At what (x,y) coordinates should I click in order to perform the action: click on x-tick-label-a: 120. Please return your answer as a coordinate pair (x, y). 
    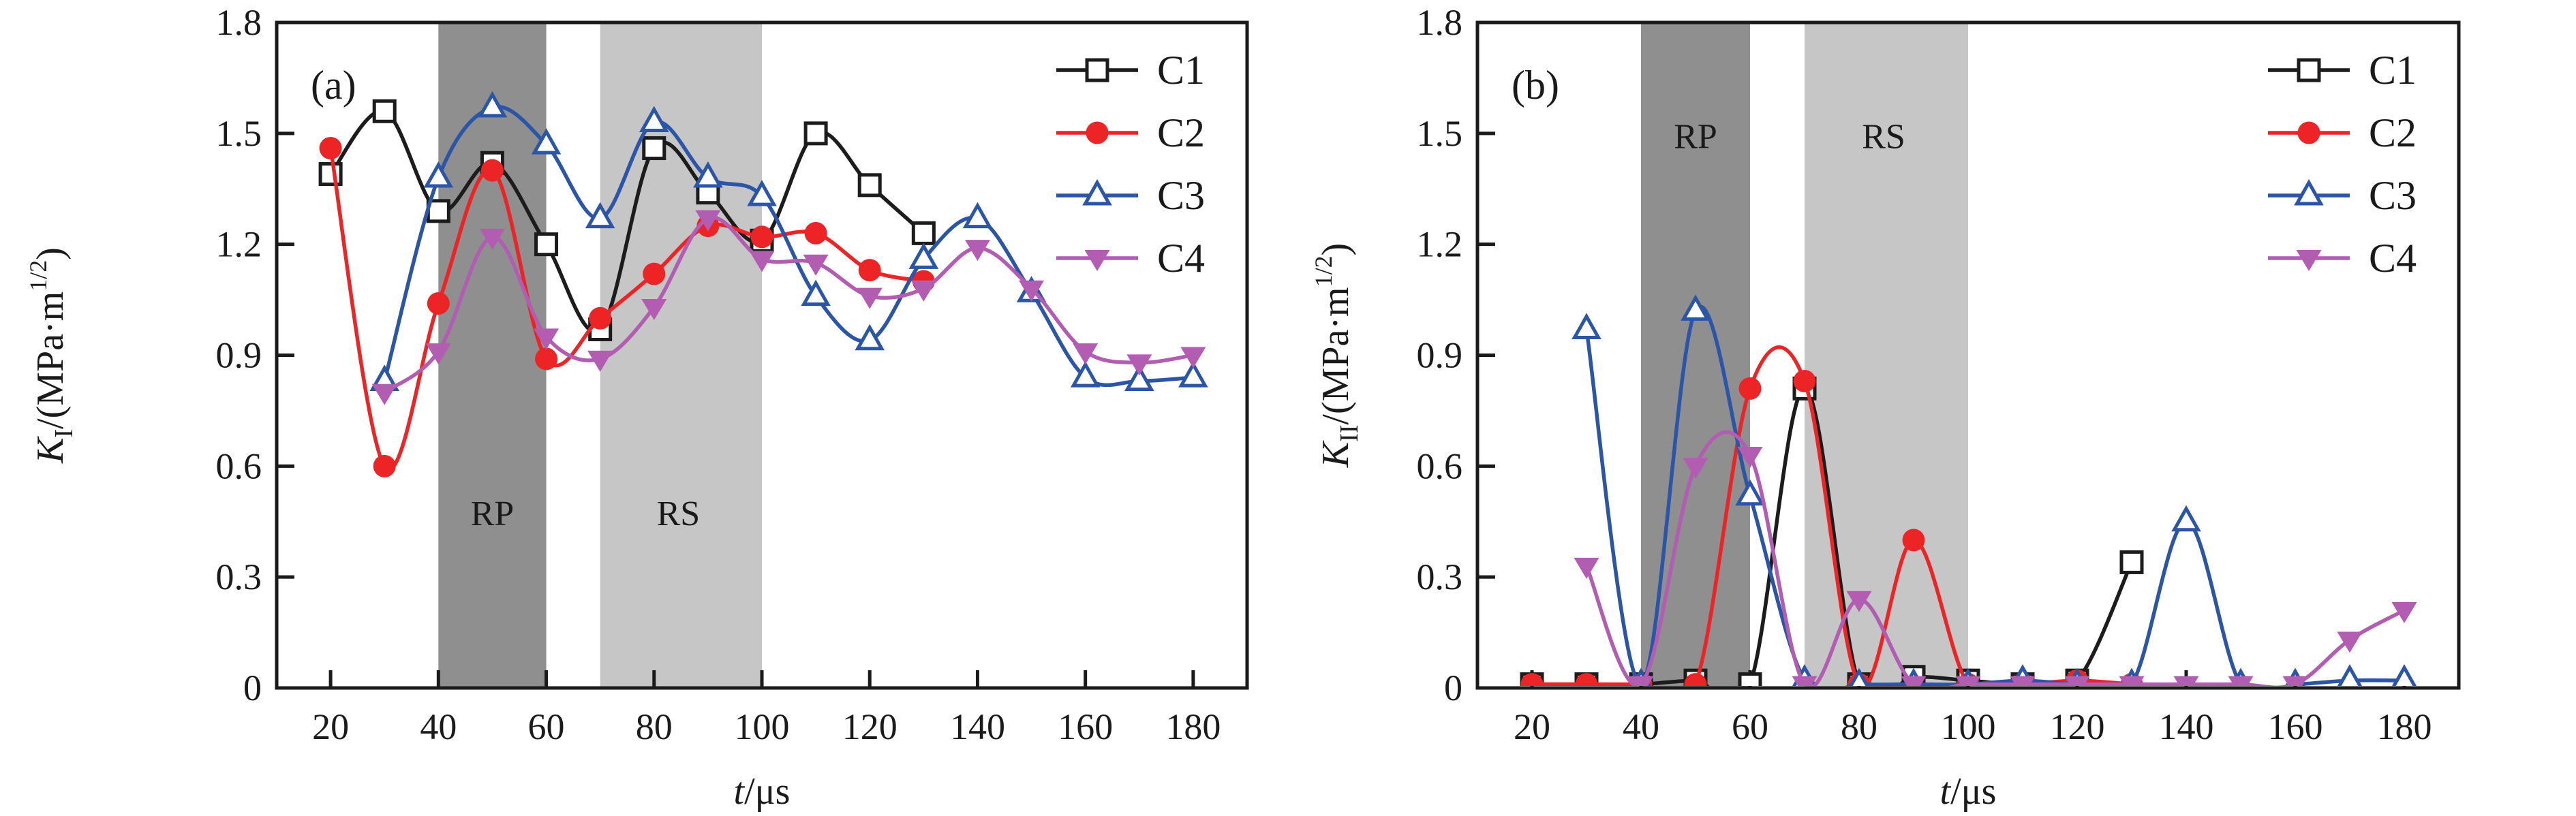
    Looking at the image, I should click on (870, 726).